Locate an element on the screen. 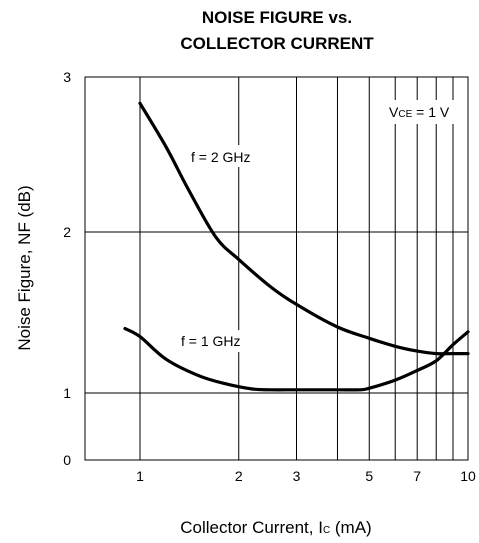 The height and width of the screenshot is (543, 479). svg-text: VCE = 1 V is located at coordinates (419, 112).